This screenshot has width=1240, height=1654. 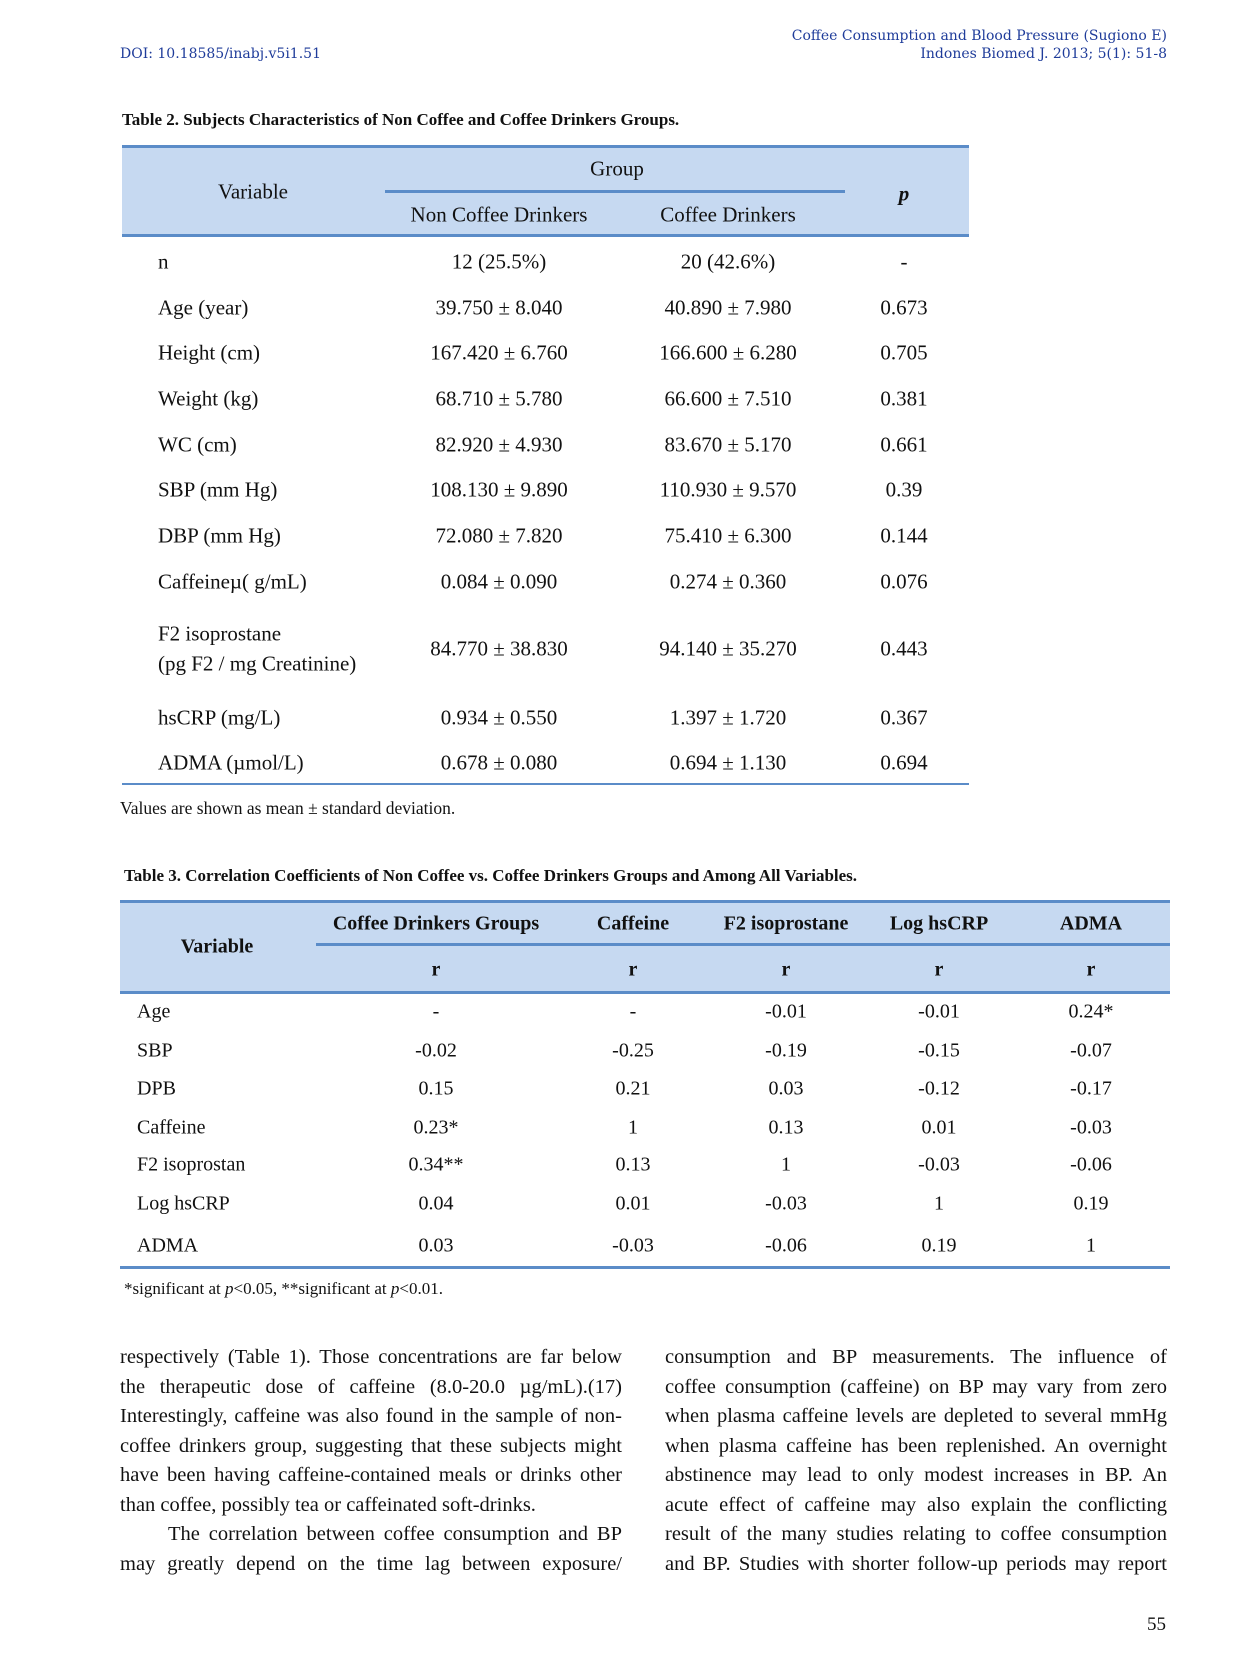 What do you see at coordinates (155, 1050) in the screenshot?
I see `table3-variable: SBP` at bounding box center [155, 1050].